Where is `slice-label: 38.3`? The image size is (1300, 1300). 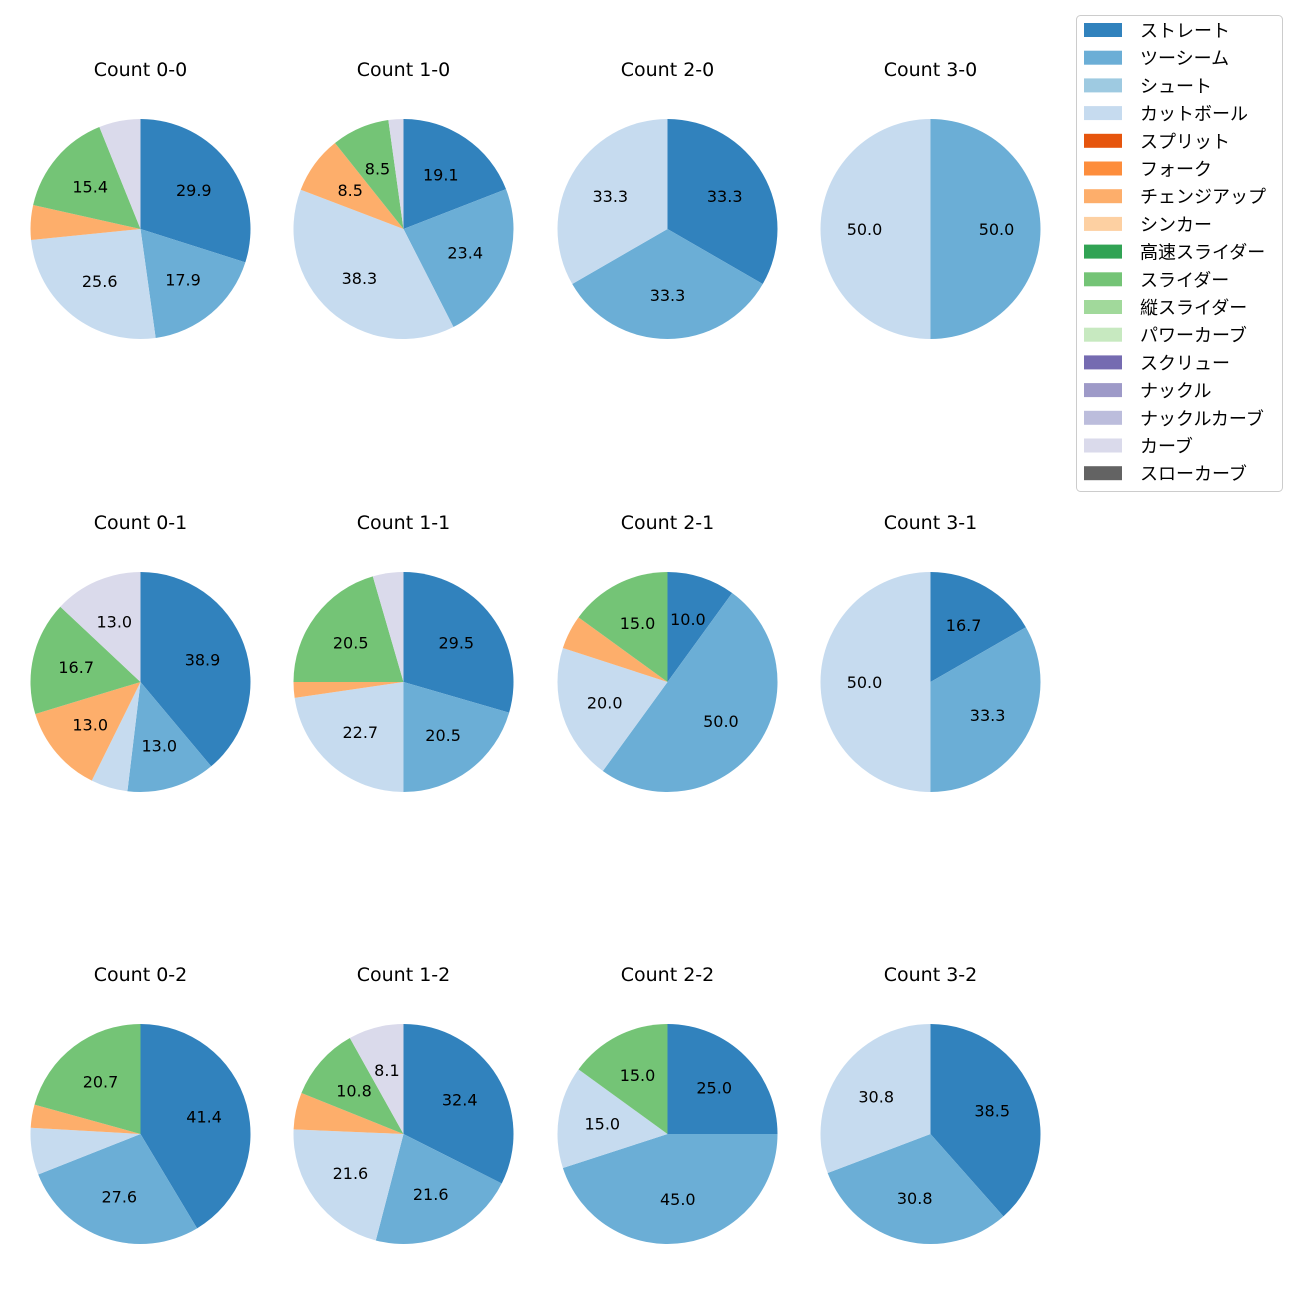 slice-label: 38.3 is located at coordinates (360, 278).